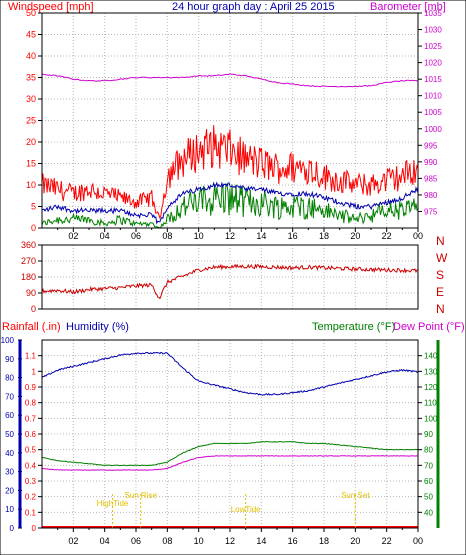  I want to click on humidity-y-tick-label: 30, so click(9, 472).